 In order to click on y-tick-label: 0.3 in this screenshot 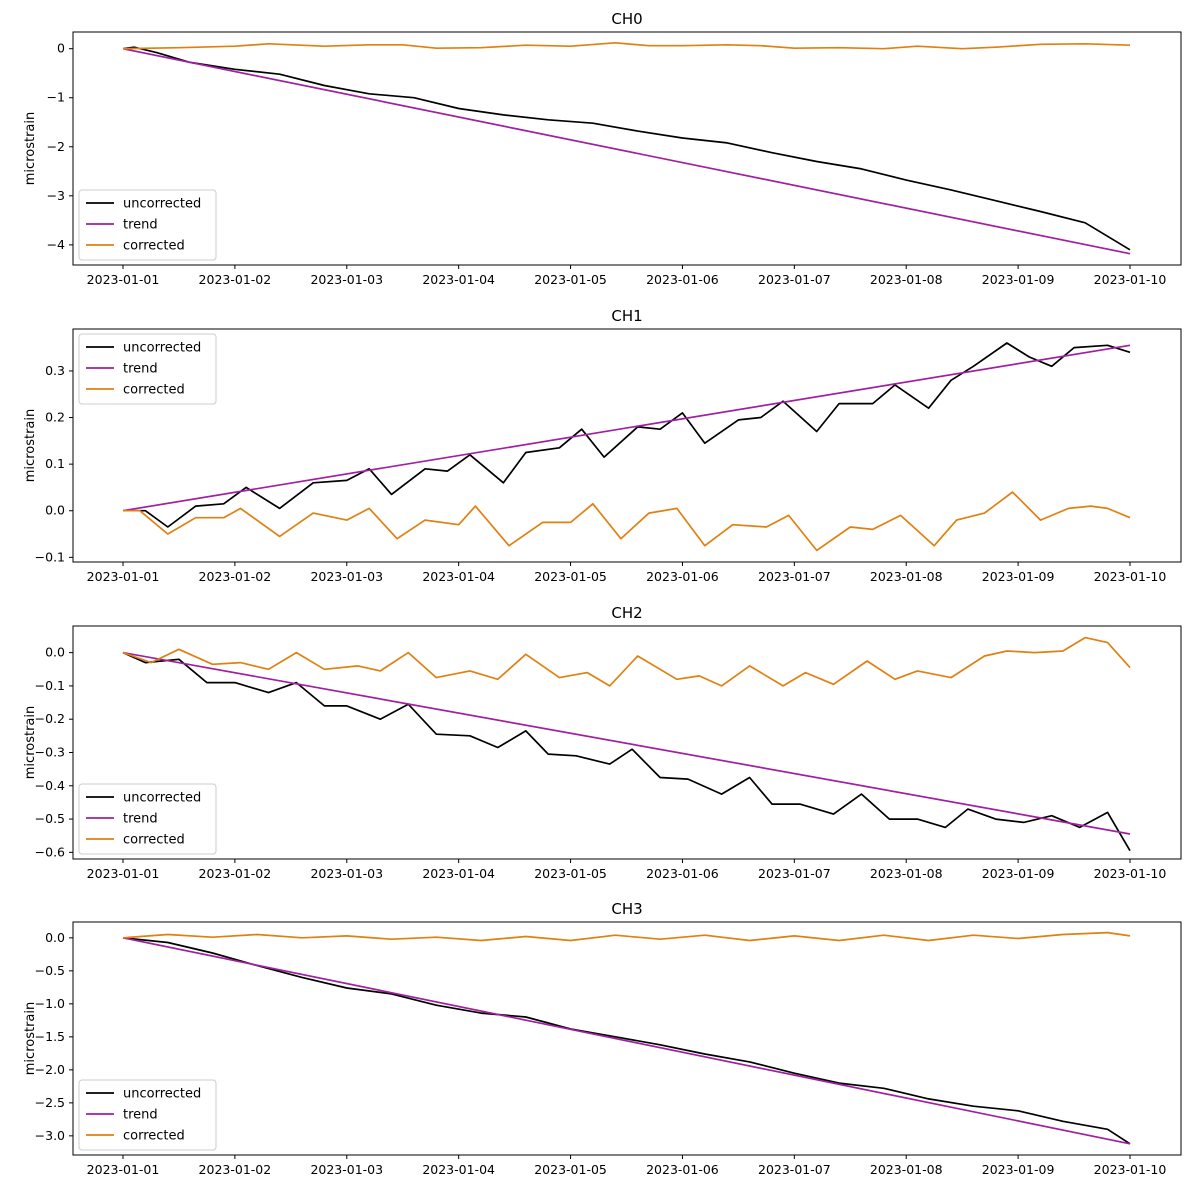, I will do `click(55, 370)`.